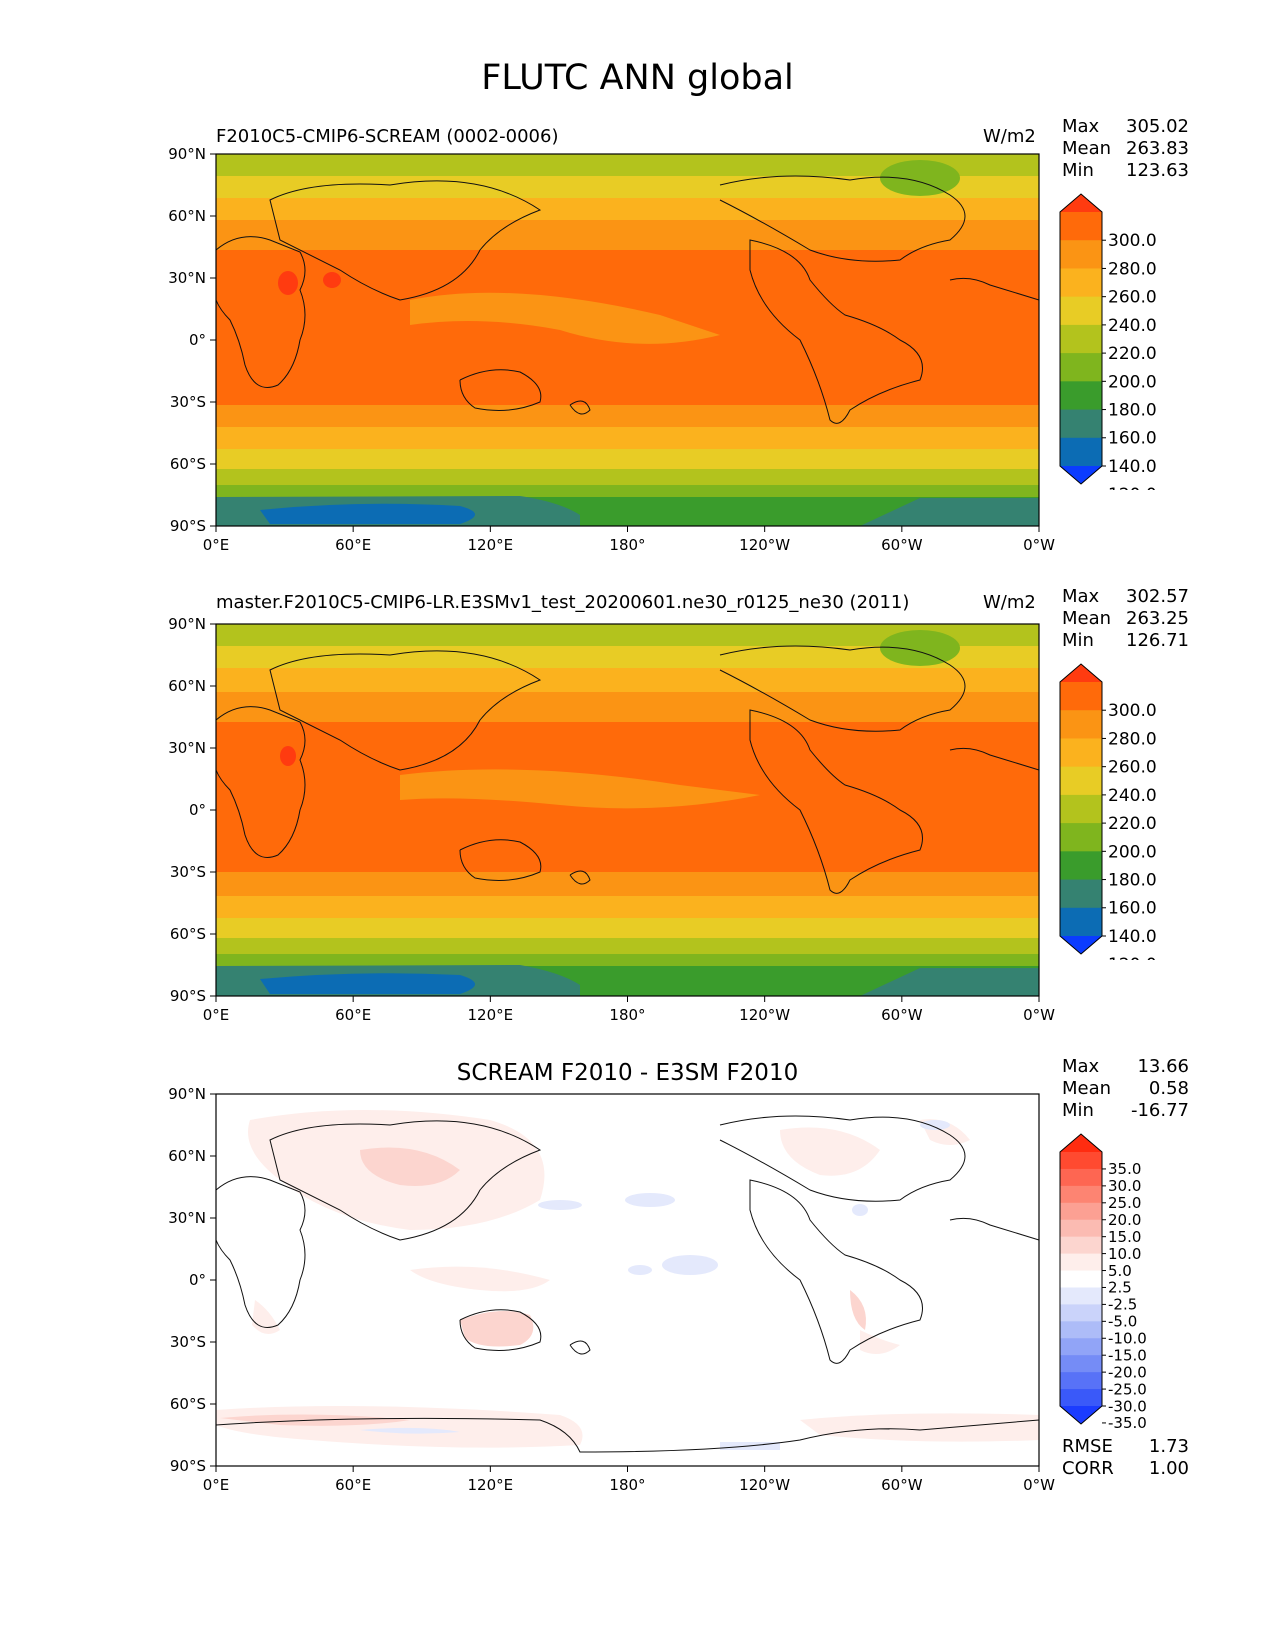 This screenshot has height=1650, width=1275. What do you see at coordinates (1124, 1203) in the screenshot?
I see `colorbar-label: 25.0` at bounding box center [1124, 1203].